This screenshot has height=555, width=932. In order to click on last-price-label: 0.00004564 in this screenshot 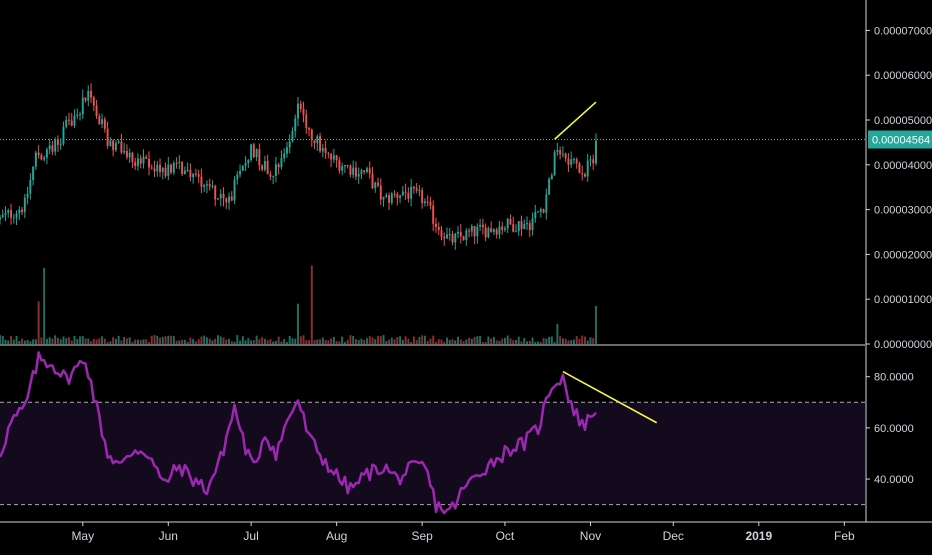, I will do `click(901, 141)`.